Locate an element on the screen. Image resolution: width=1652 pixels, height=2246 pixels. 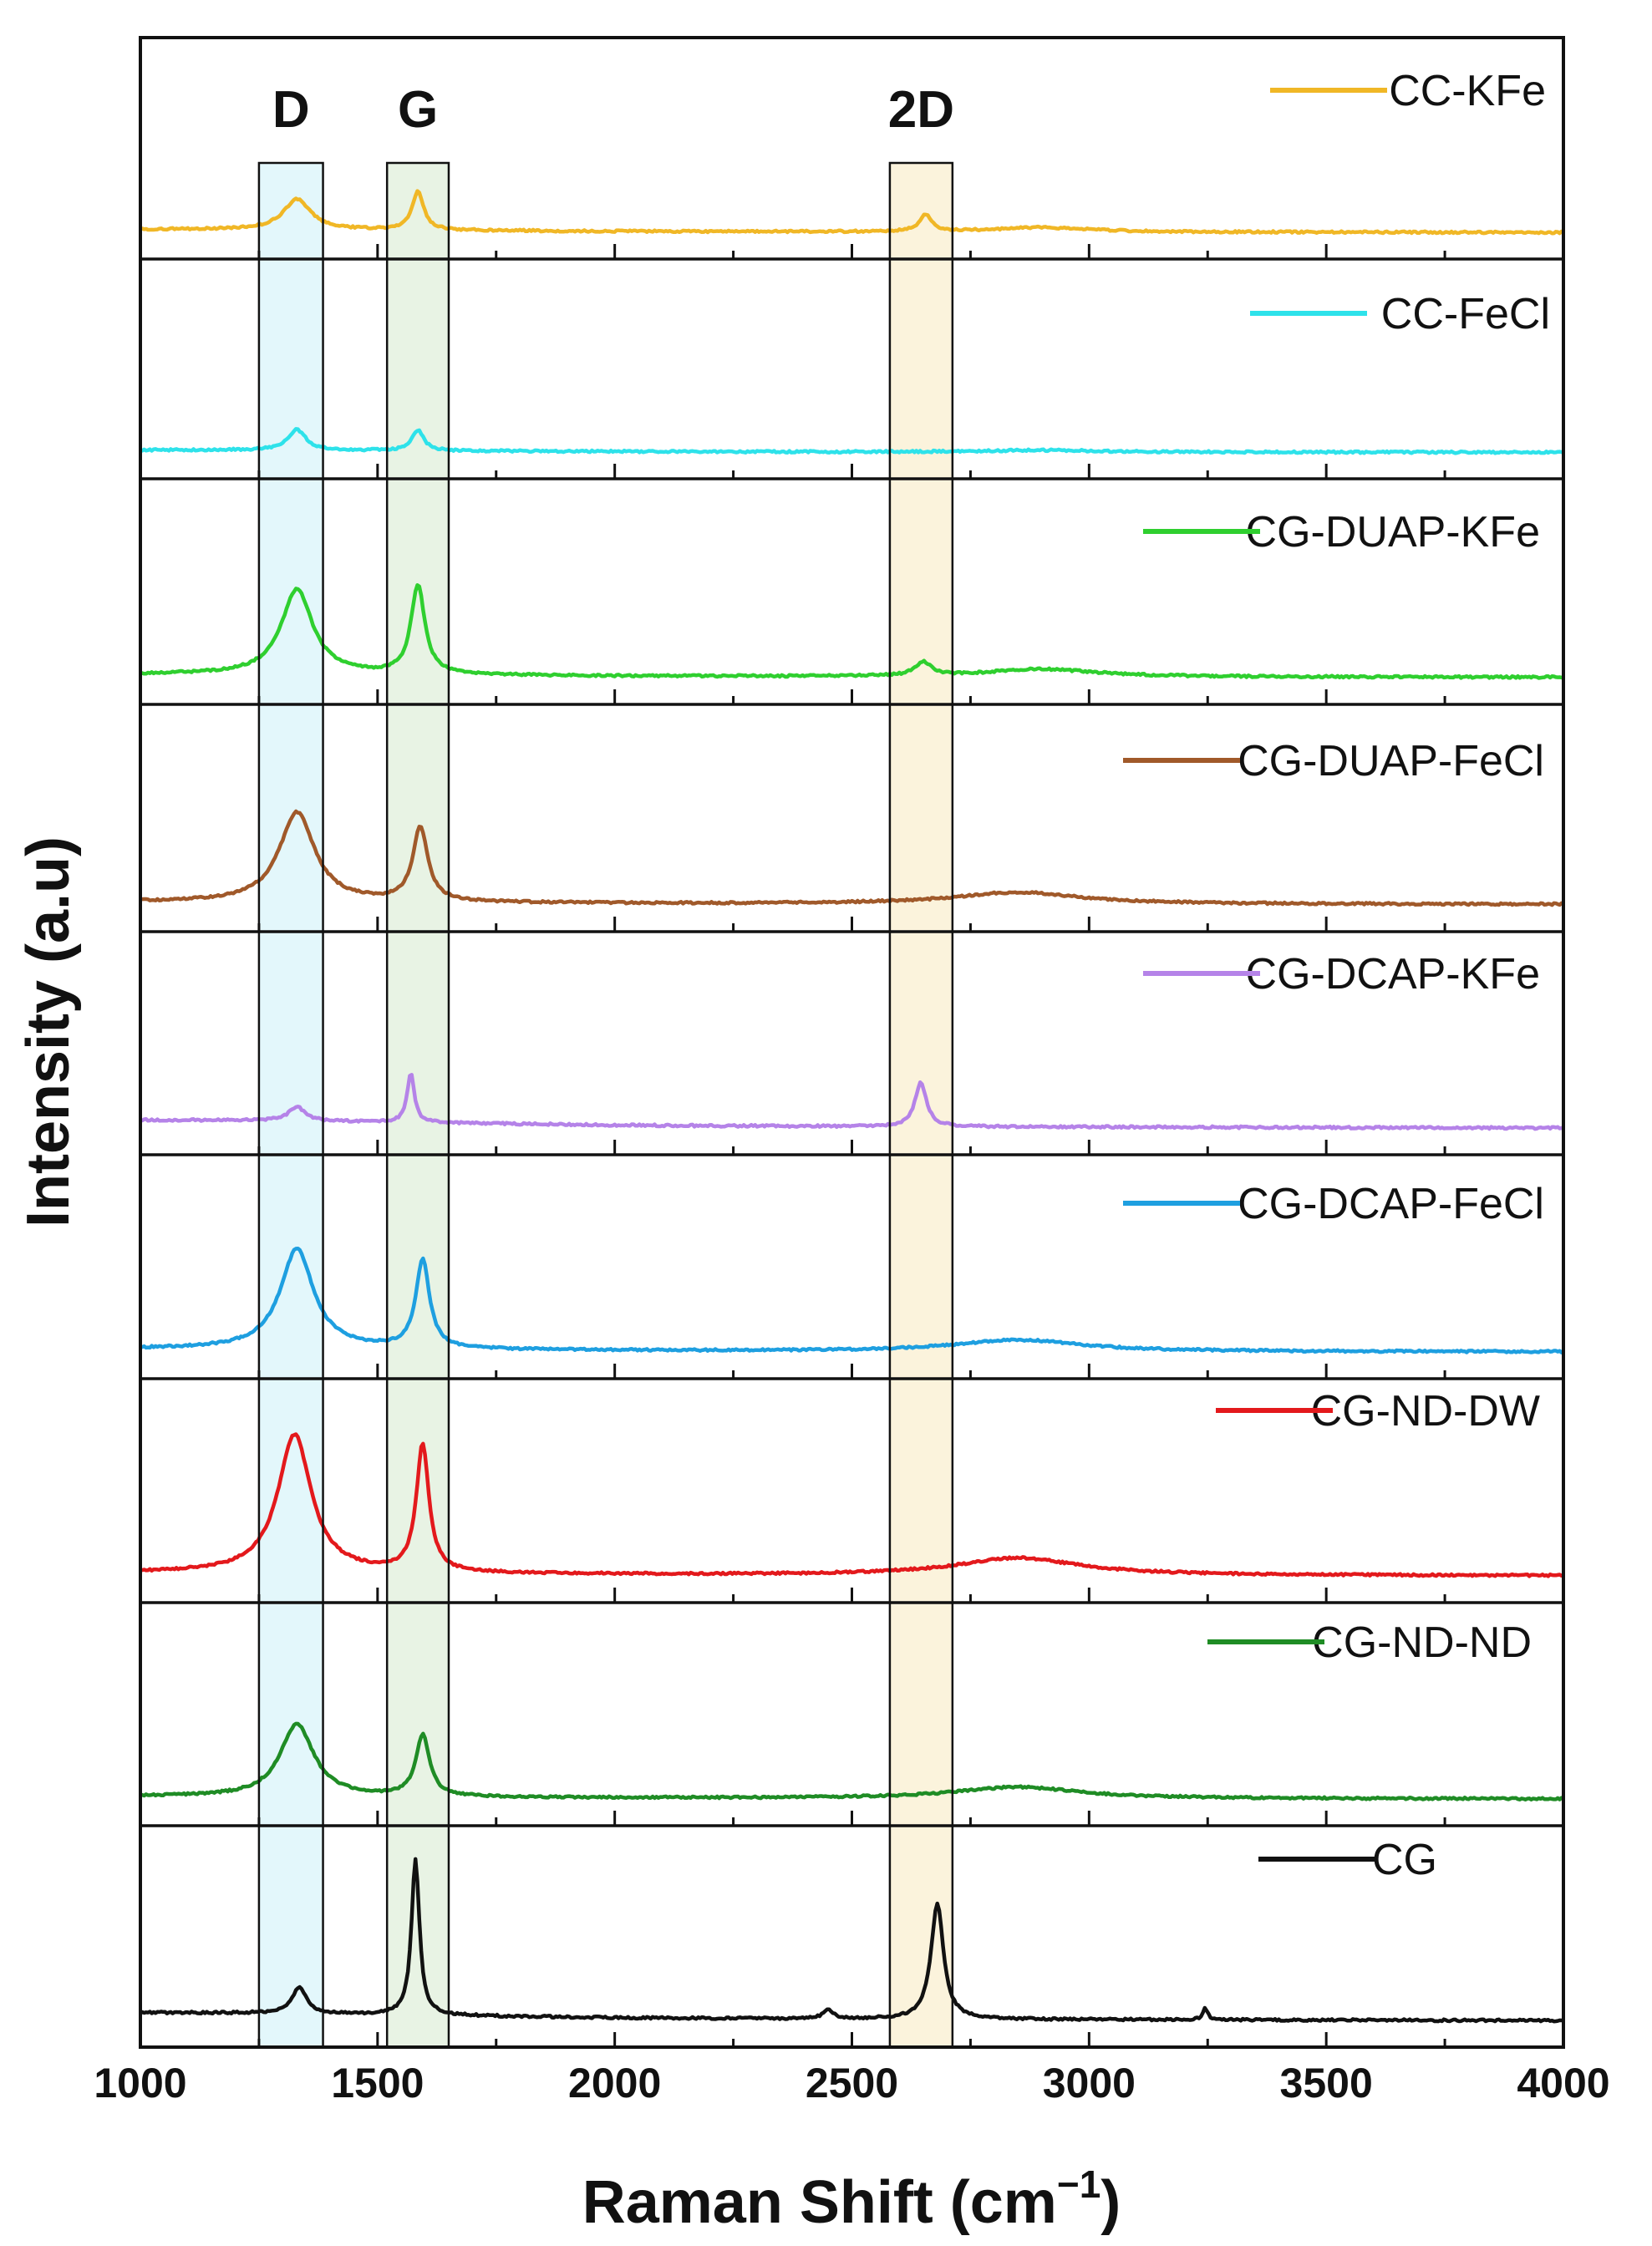
legend-label-cg: CG is located at coordinates (1405, 1860).